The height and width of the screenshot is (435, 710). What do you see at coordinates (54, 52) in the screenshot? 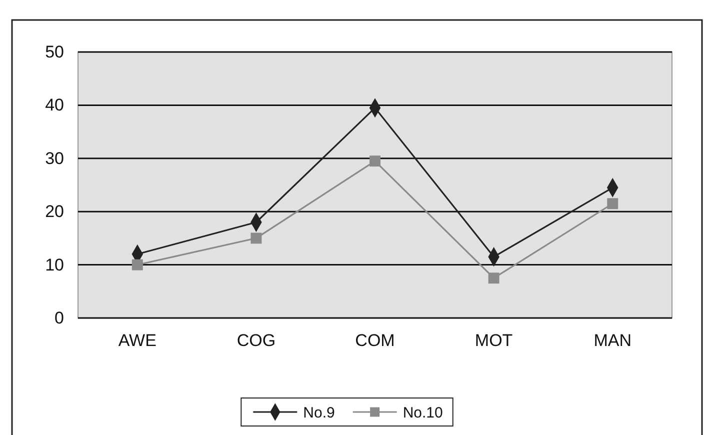
I see `y-tick-label: 50` at bounding box center [54, 52].